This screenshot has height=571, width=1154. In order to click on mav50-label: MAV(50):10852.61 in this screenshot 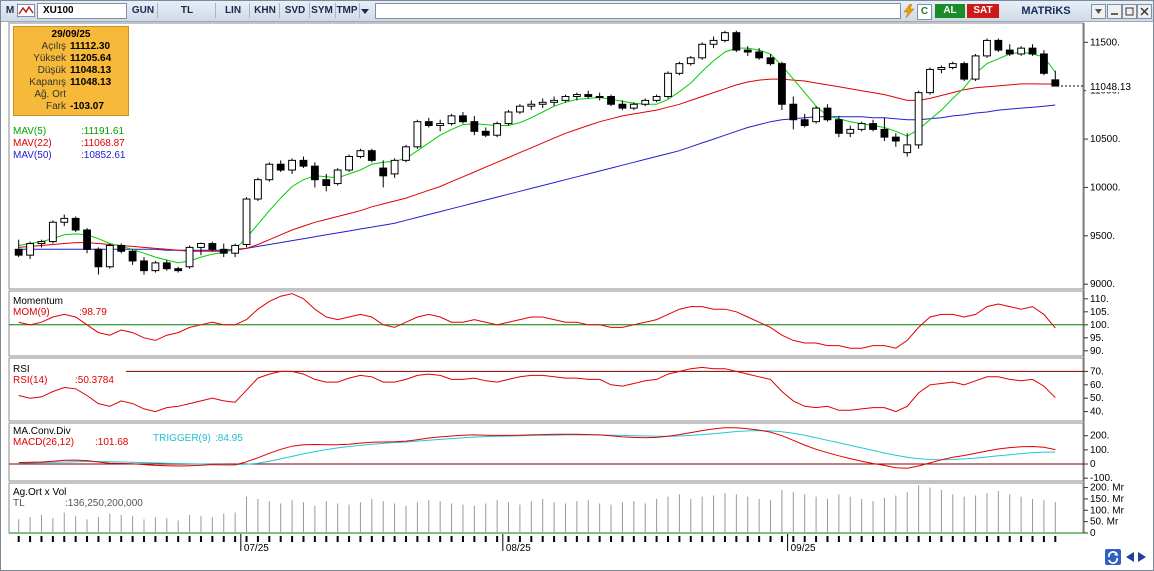, I will do `click(69, 155)`.